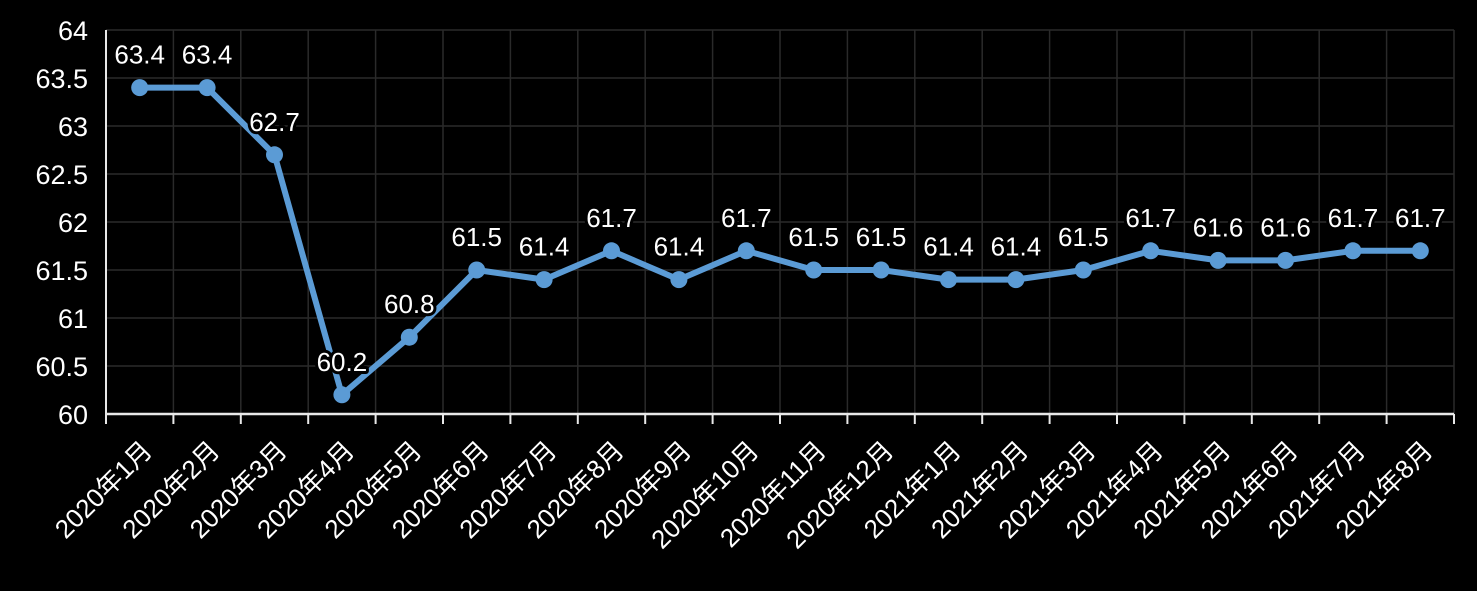  I want to click on y-axis-label: 60.5, so click(61, 367).